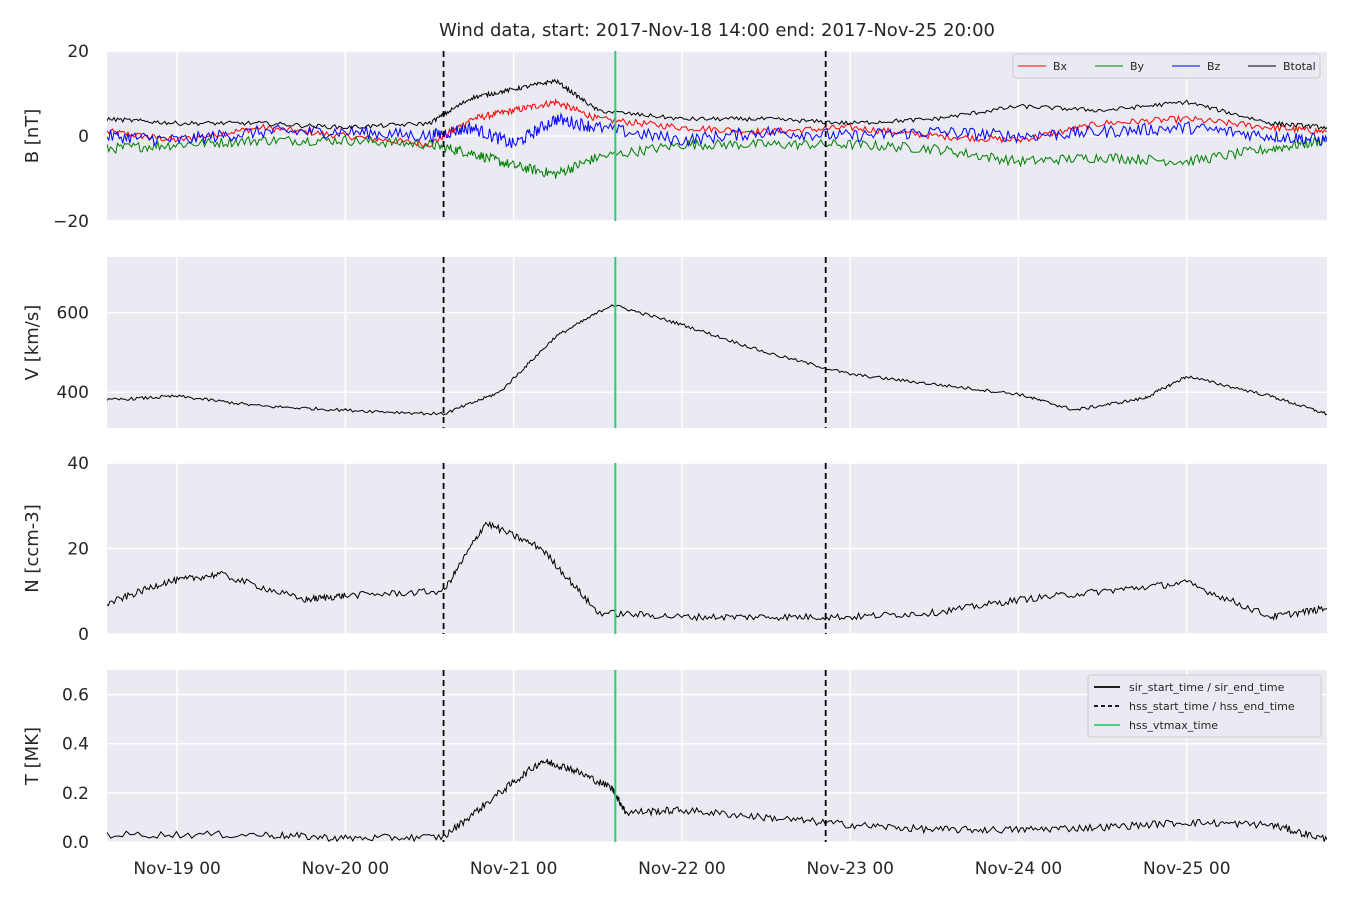 The image size is (1350, 900). I want to click on legend-label: hss_start_time / hss_end_time, so click(1212, 706).